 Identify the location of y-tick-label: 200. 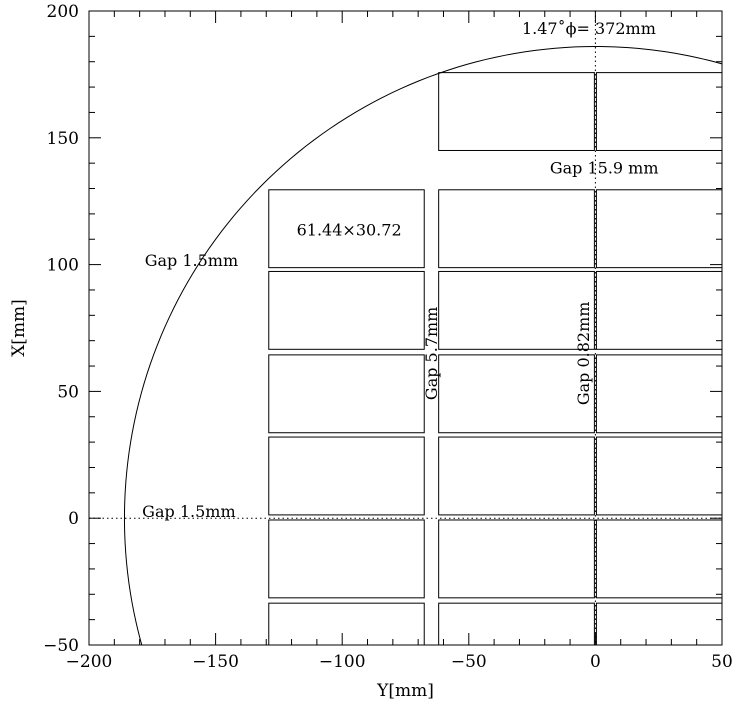
(63, 12).